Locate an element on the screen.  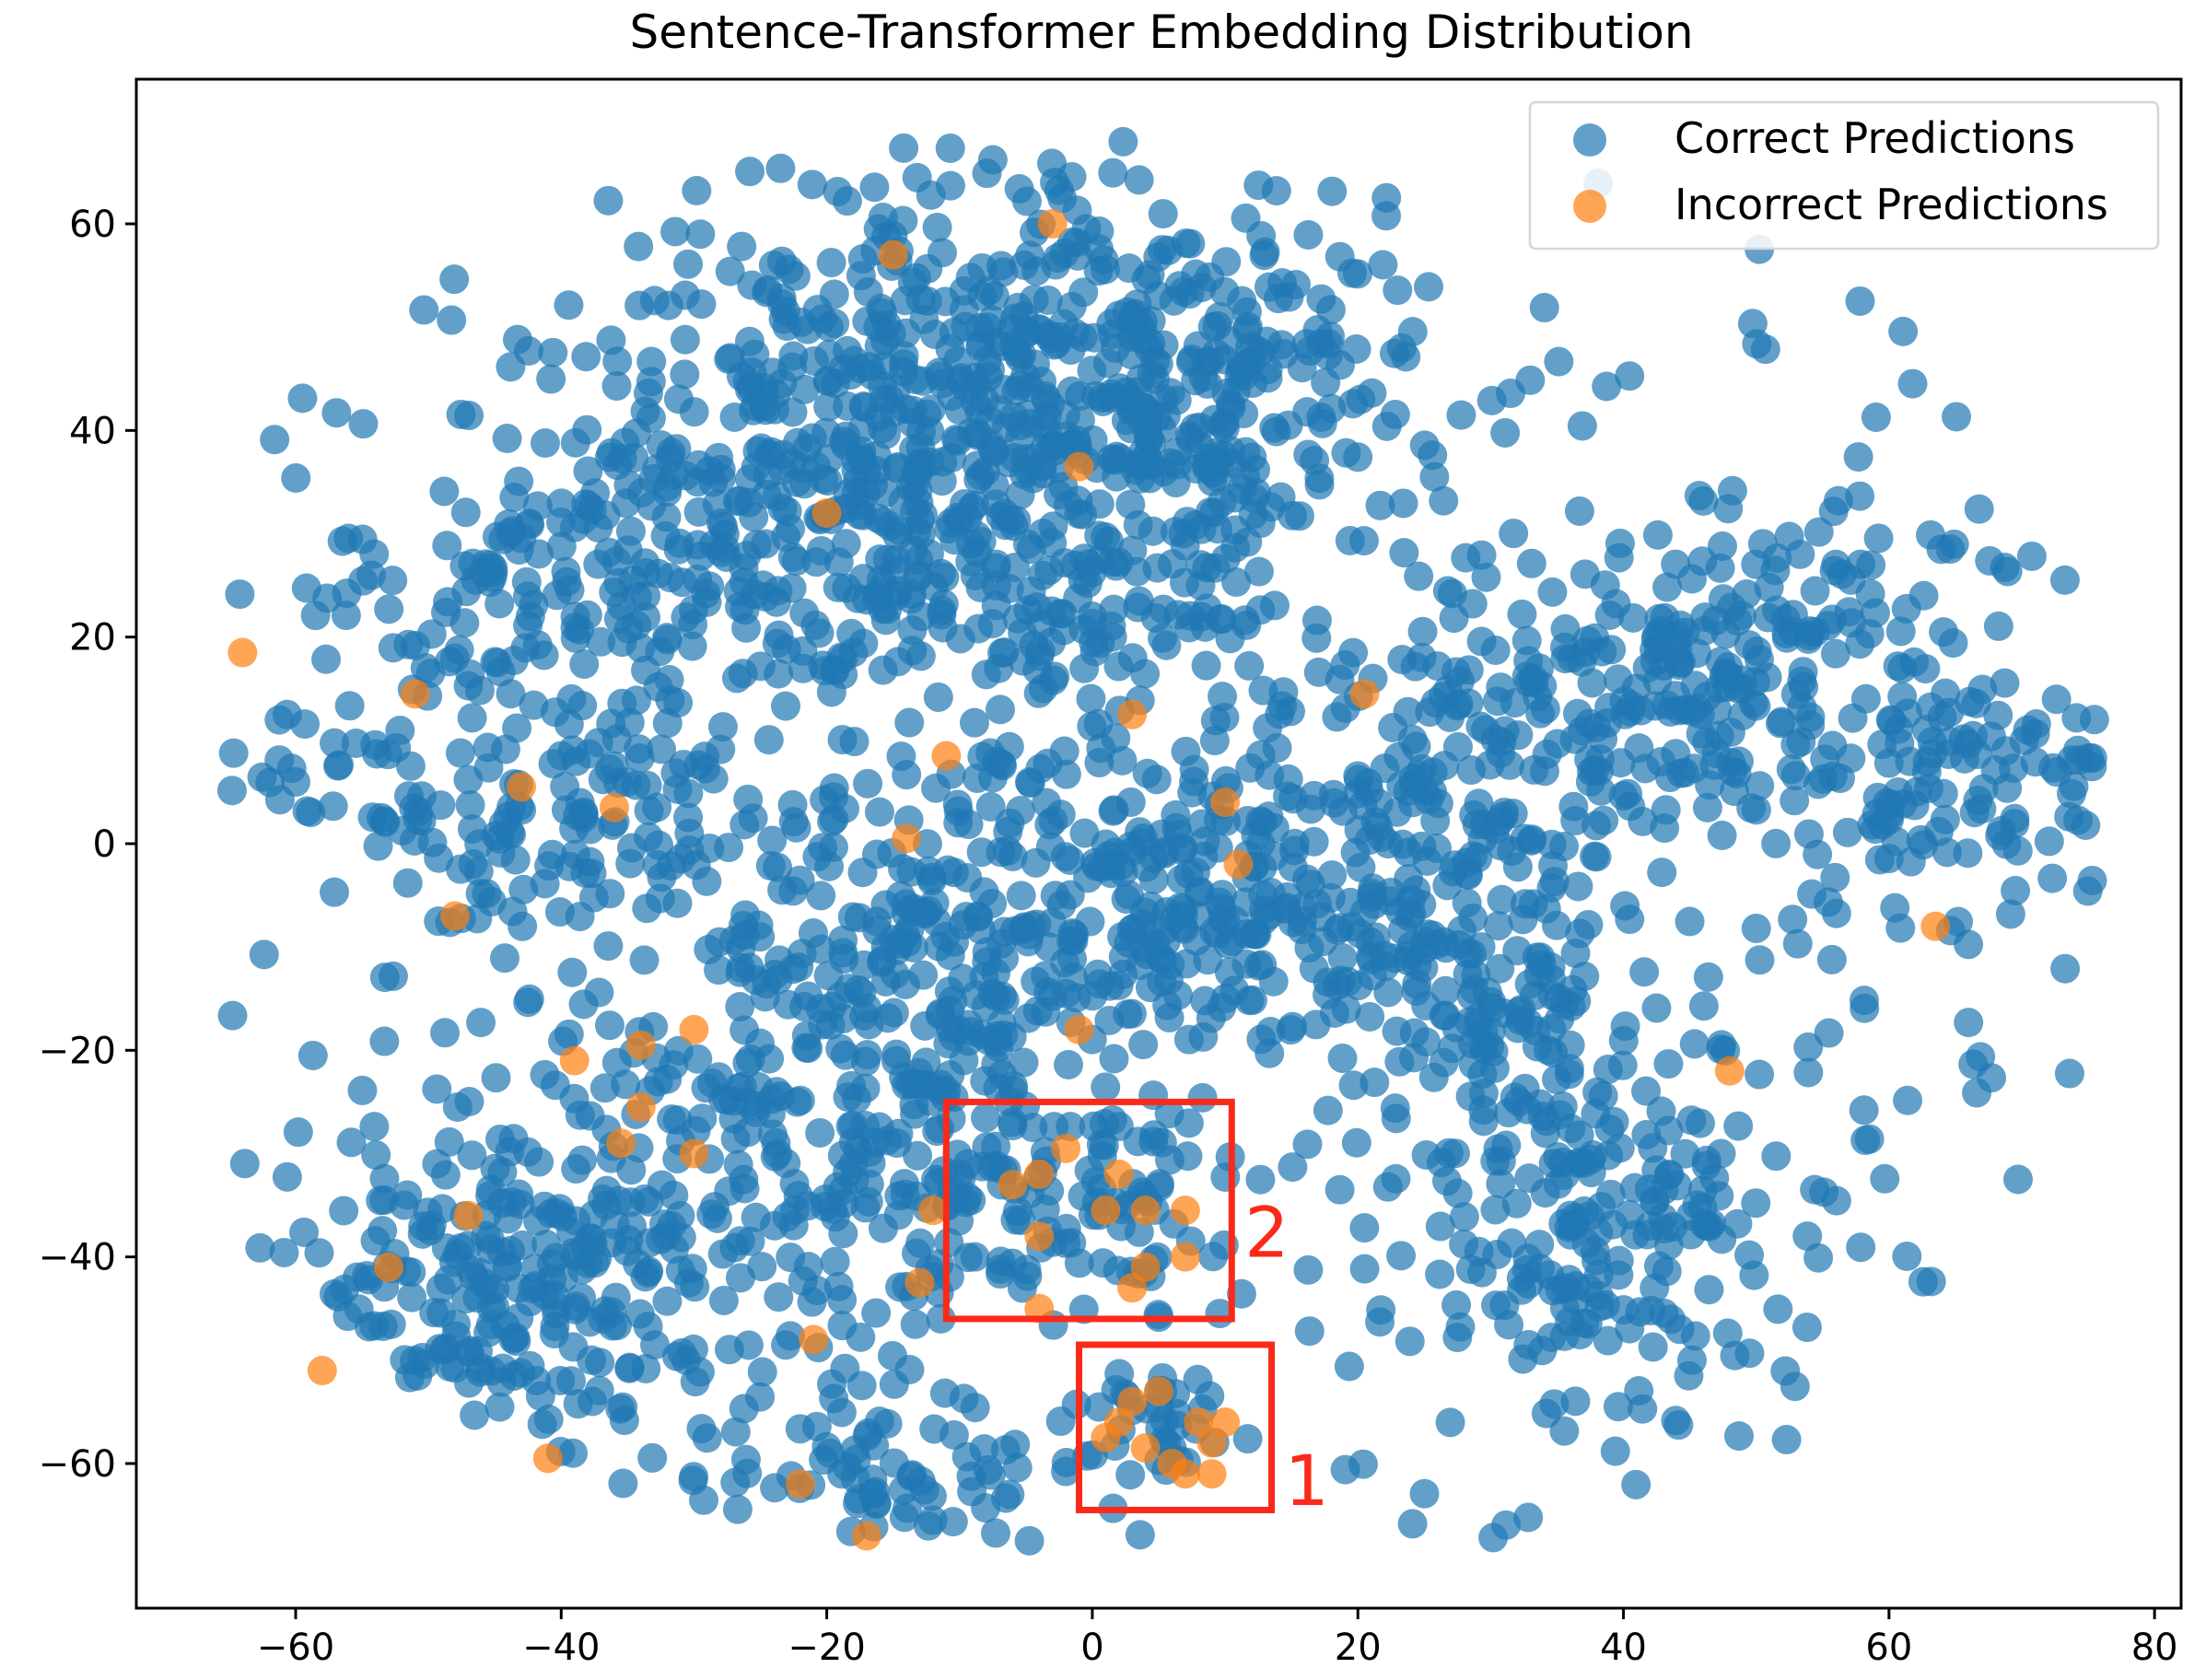
legend-marker-incorrect is located at coordinates (1590, 206).